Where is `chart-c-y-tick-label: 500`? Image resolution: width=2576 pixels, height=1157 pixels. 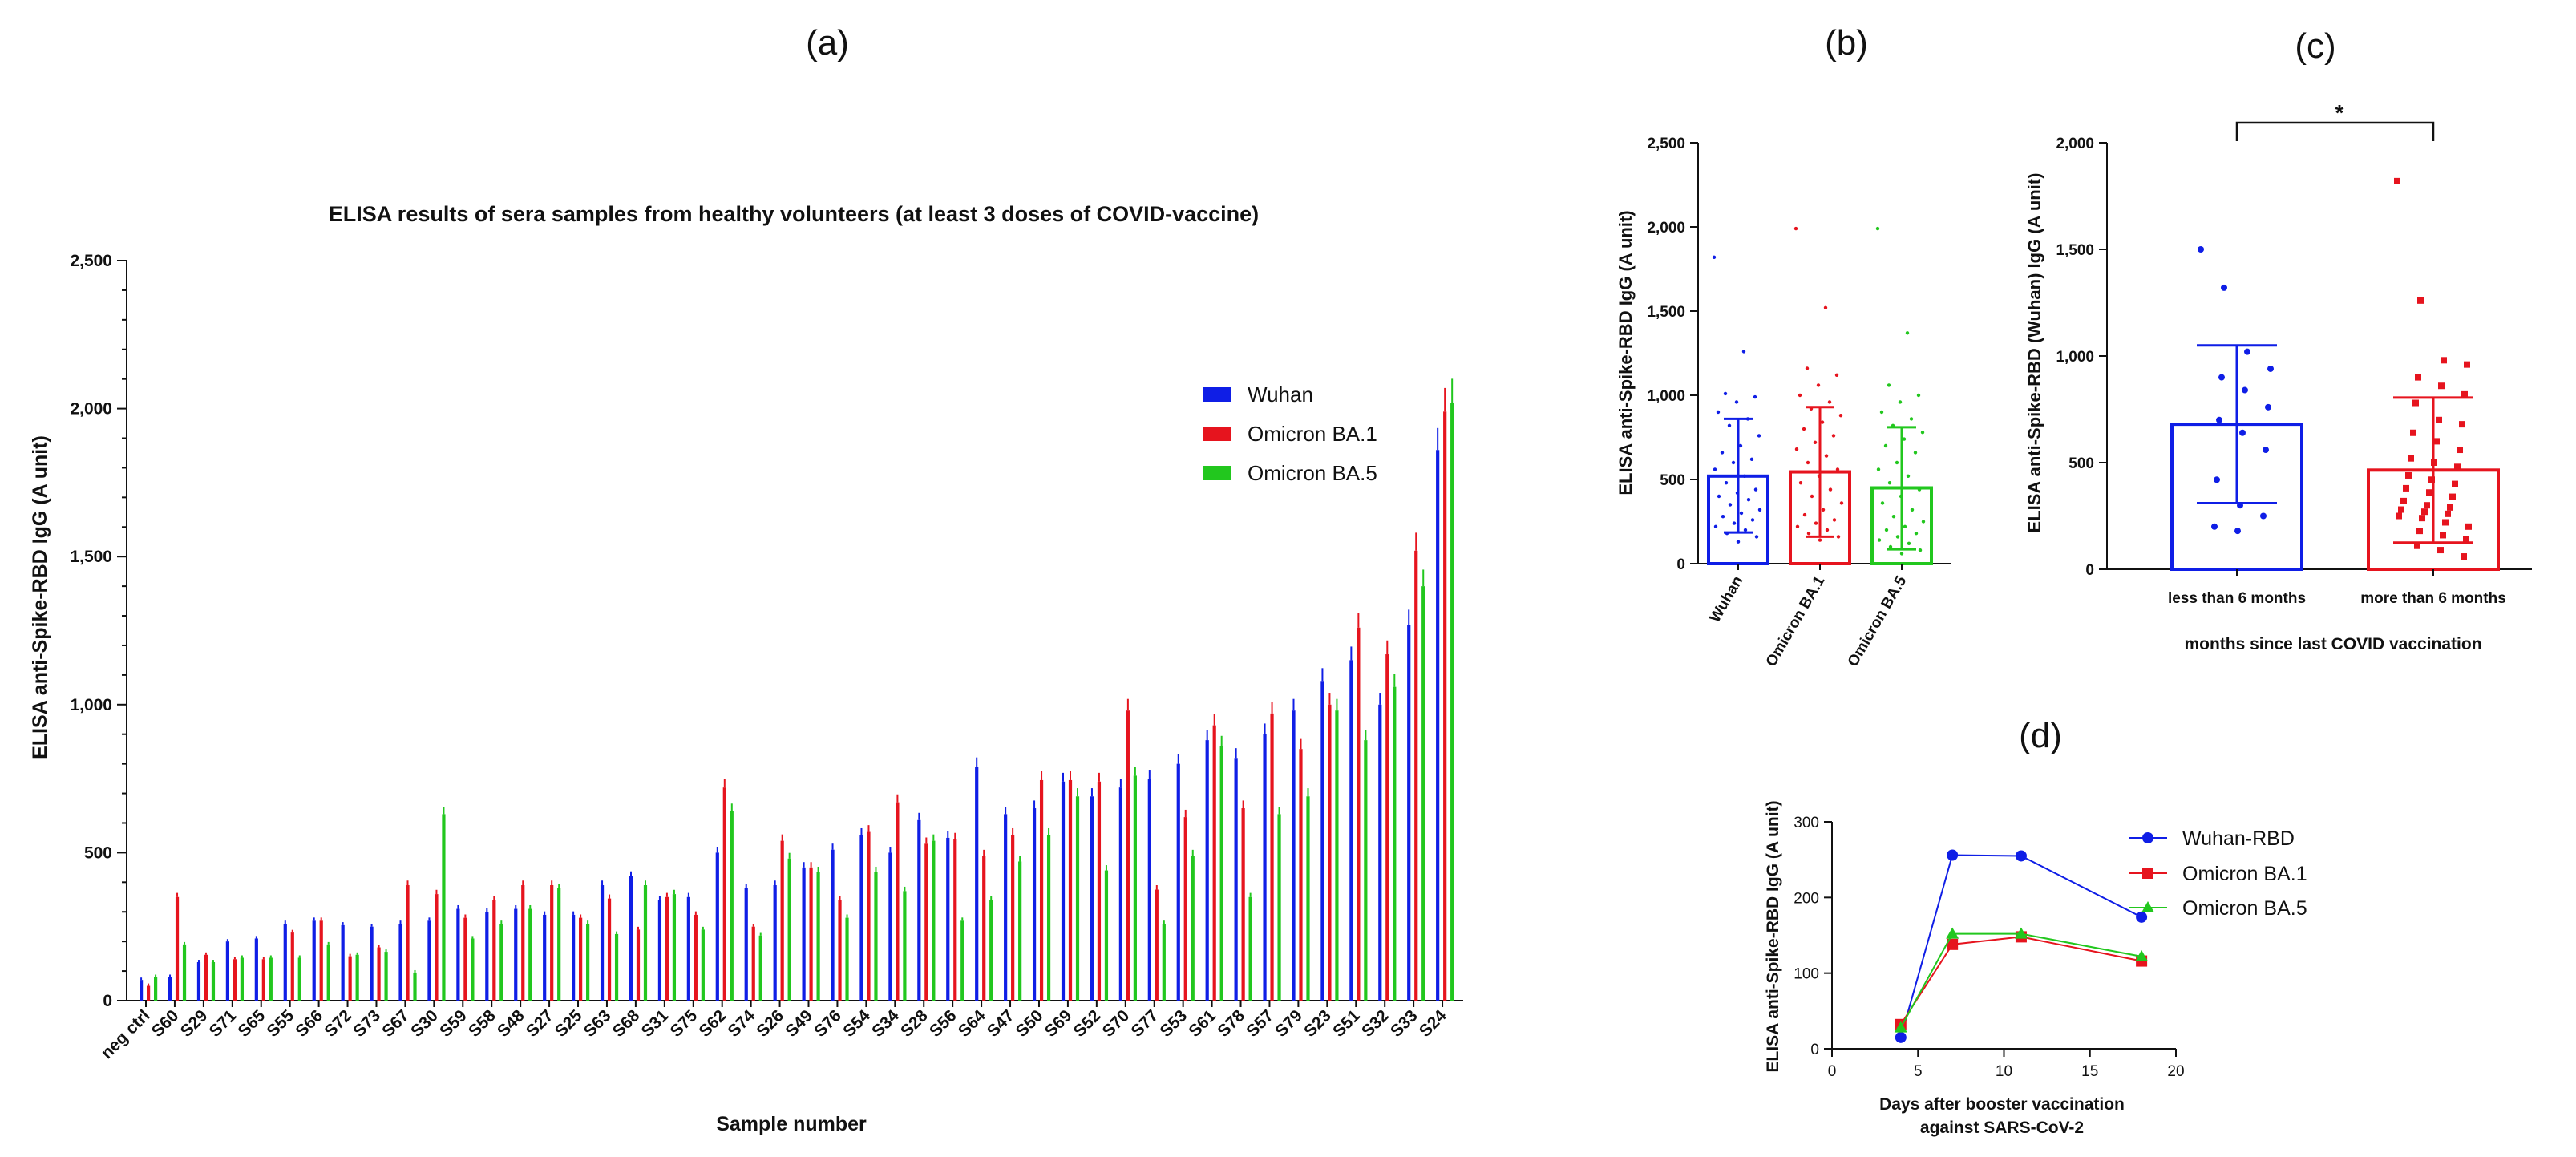 chart-c-y-tick-label: 500 is located at coordinates (2081, 464).